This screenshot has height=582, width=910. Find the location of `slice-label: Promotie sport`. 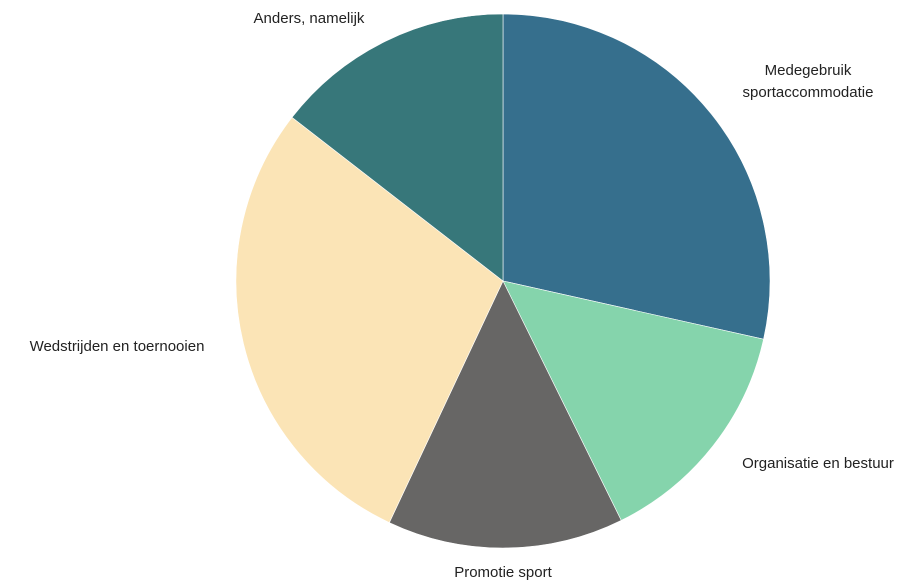

slice-label: Promotie sport is located at coordinates (503, 572).